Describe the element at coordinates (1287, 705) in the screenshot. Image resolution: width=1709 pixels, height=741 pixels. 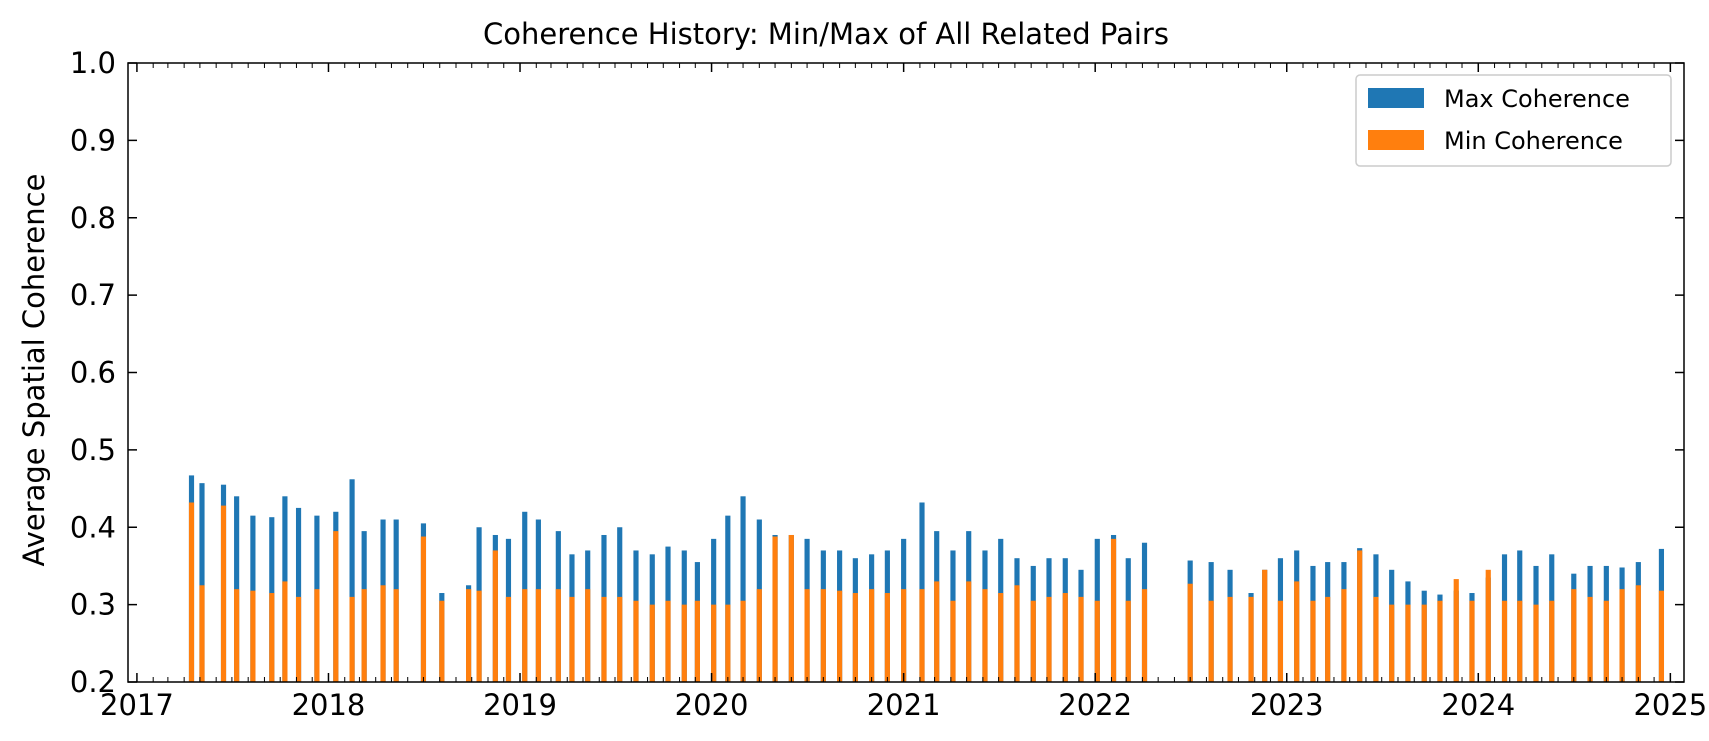
I see `x-tick-label-6: 2023` at that location.